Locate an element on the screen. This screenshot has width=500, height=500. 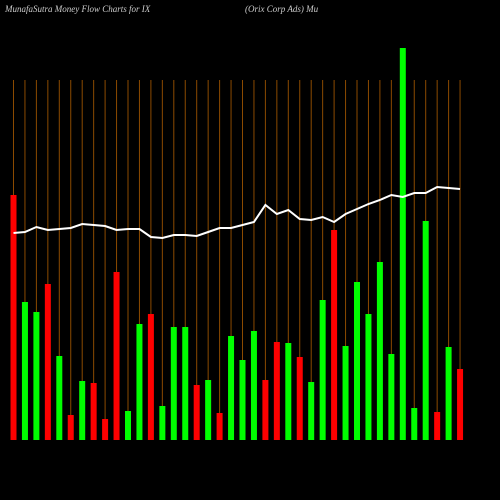
chart-subtitle: (Orix Corp Ads) Mu is located at coordinates (282, 9).